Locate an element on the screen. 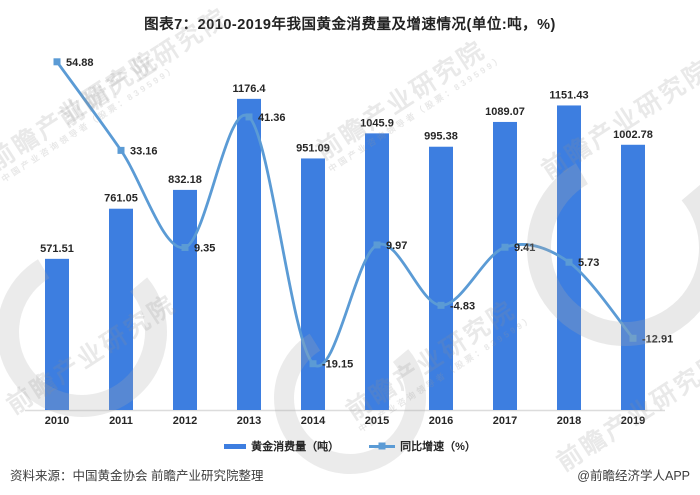 The height and width of the screenshot is (495, 700). legend-item-consumption: 黄金消费量（吨） is located at coordinates (281, 446).